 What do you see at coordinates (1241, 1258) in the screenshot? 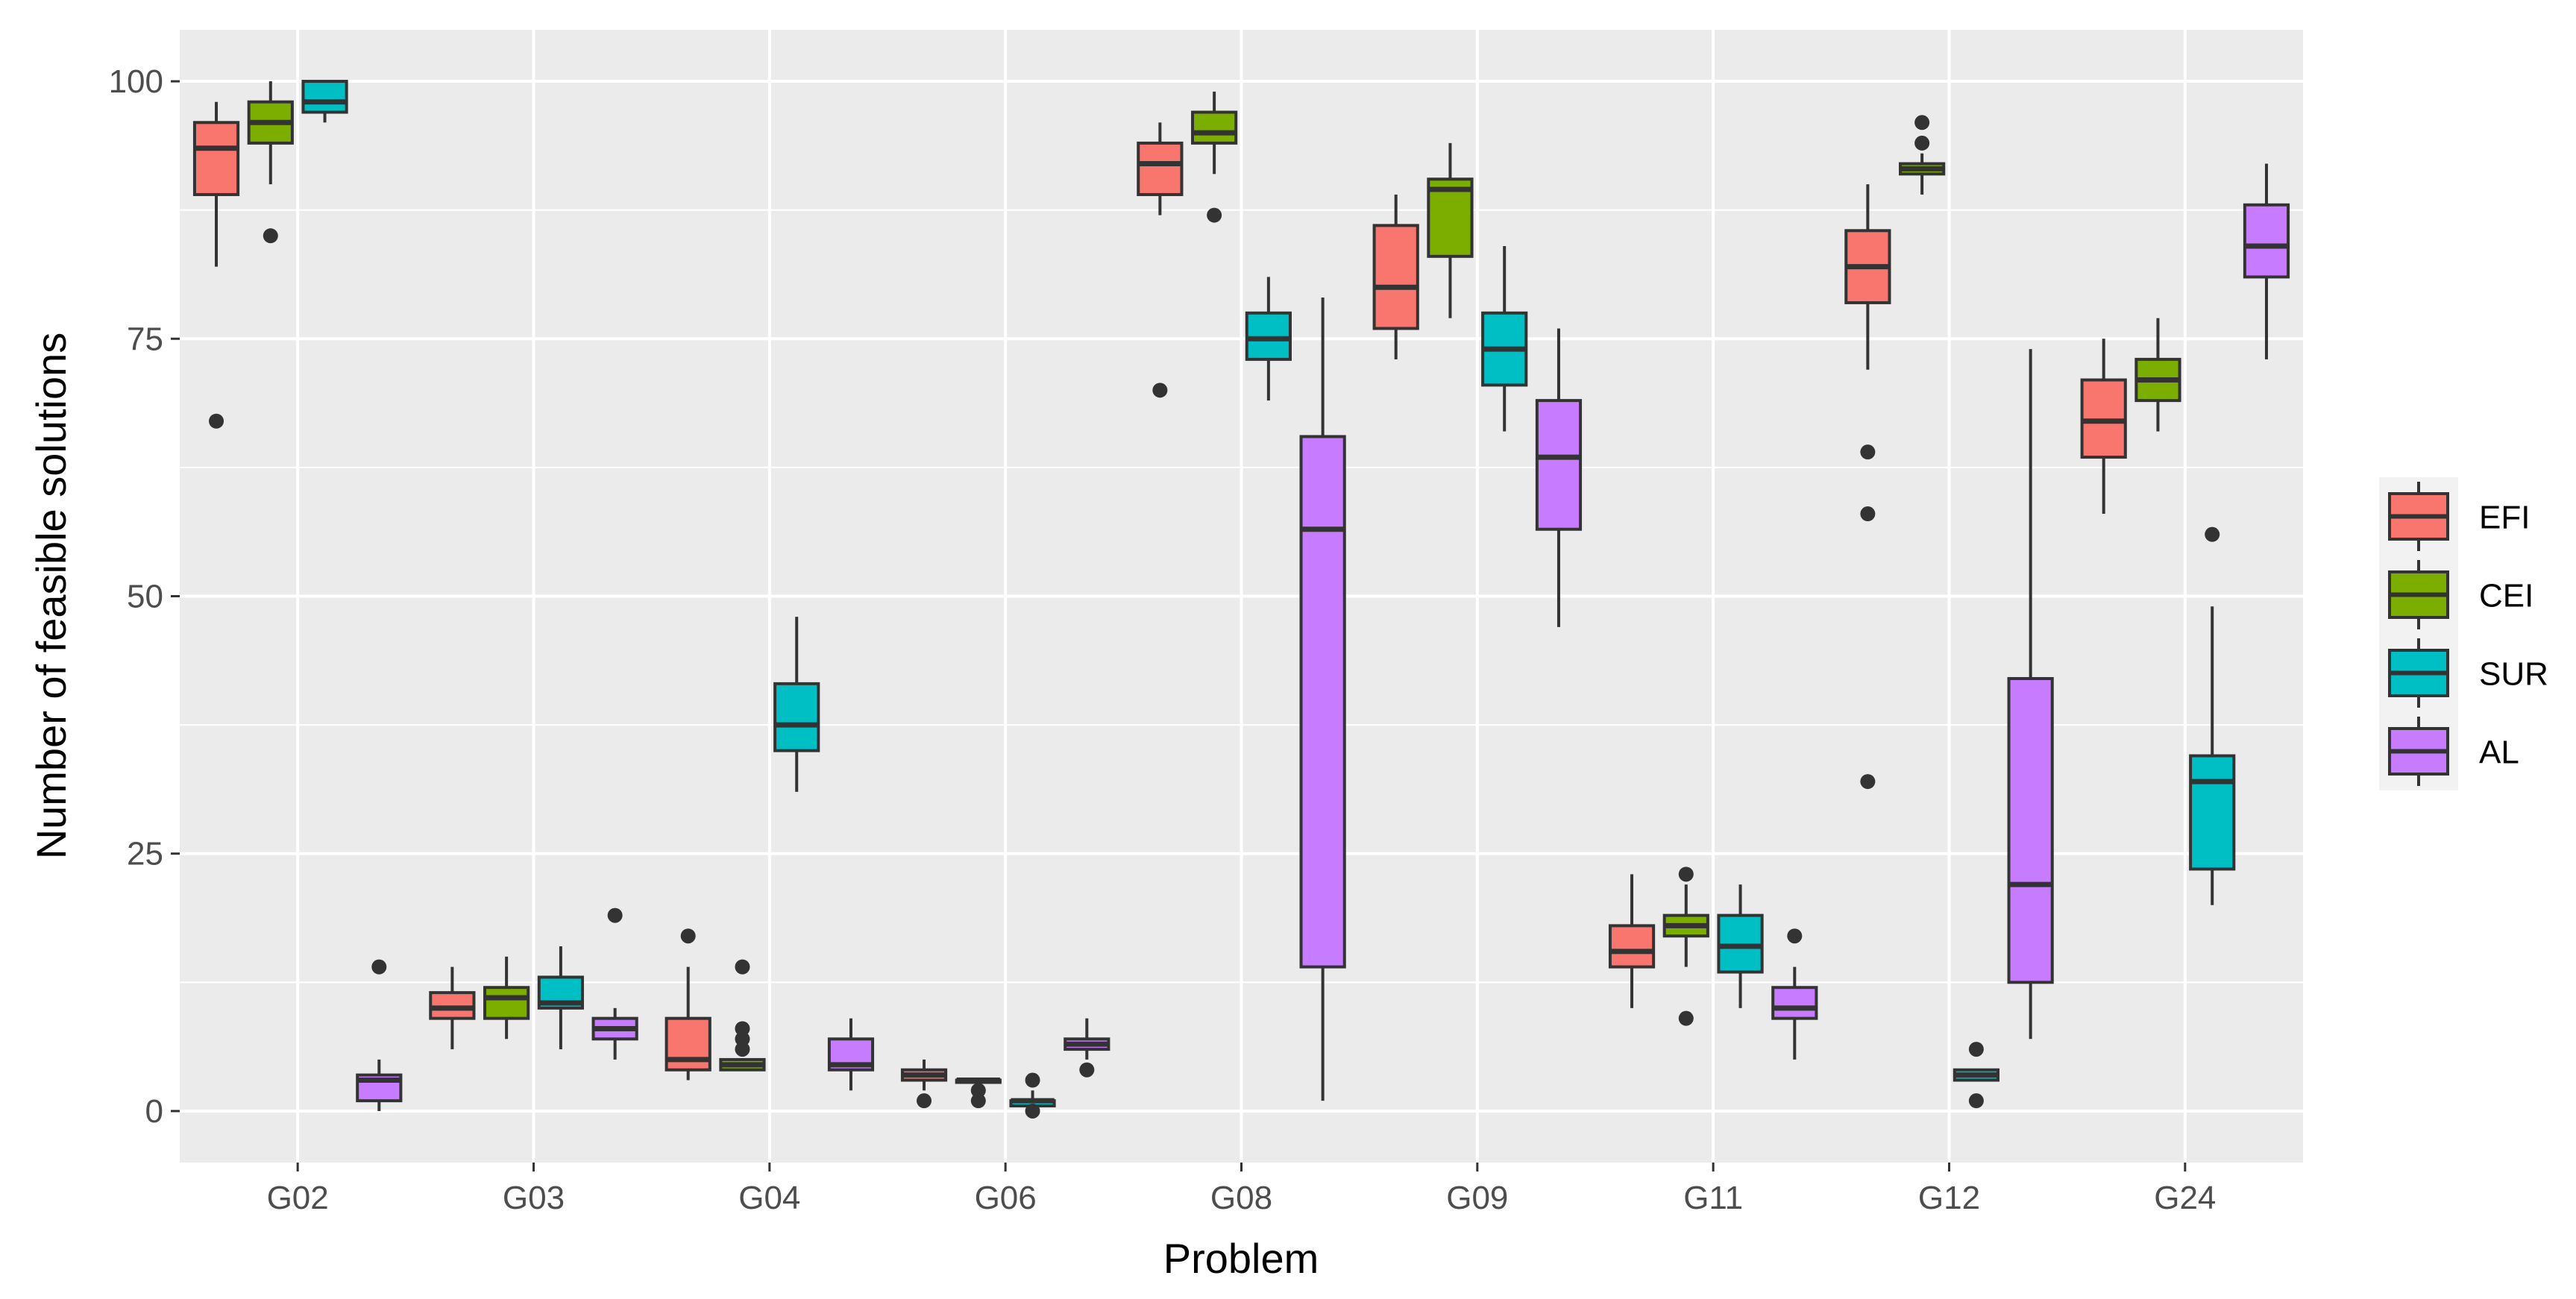
I see `x-axis-title: Problem` at bounding box center [1241, 1258].